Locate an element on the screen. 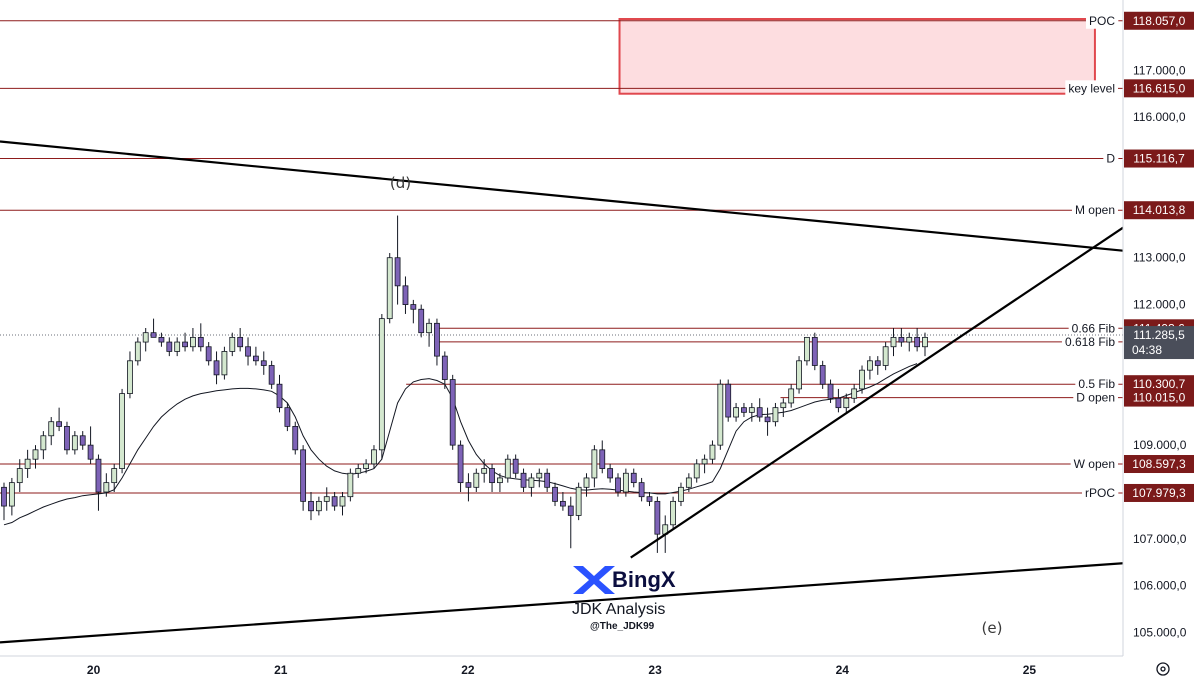  level-label: D is located at coordinates (1110, 159).